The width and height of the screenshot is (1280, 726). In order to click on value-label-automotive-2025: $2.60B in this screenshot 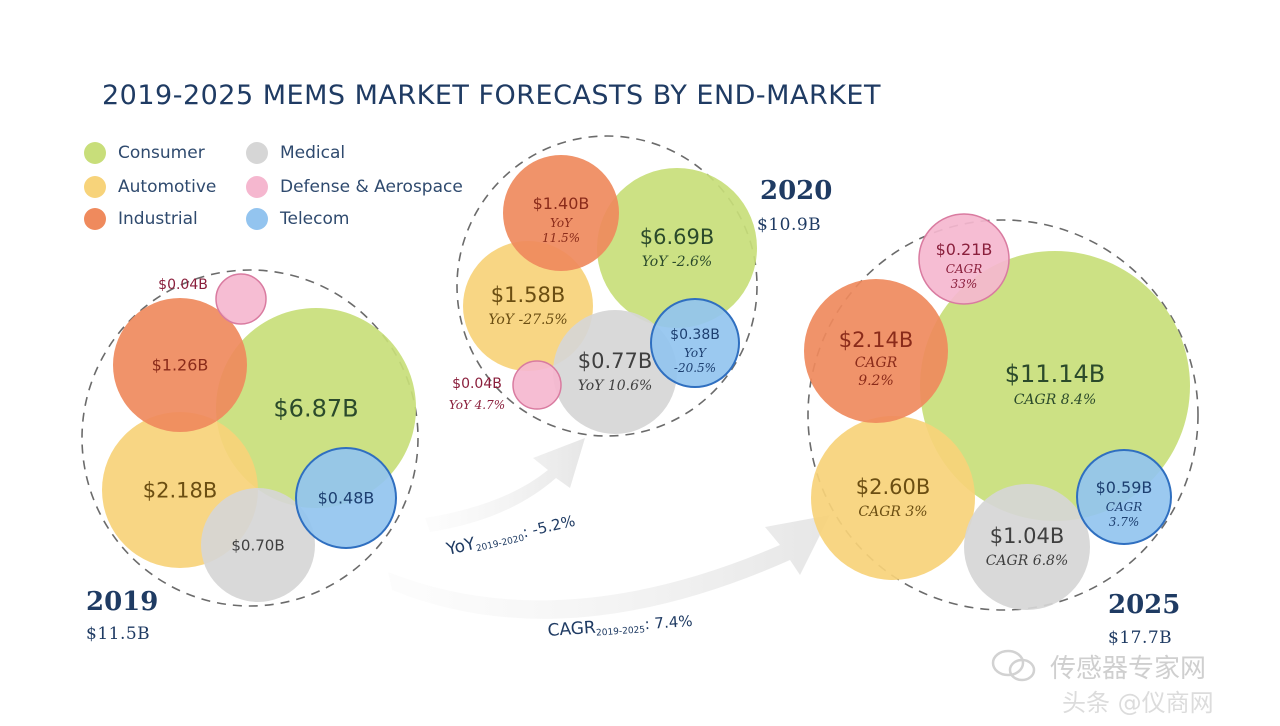, I will do `click(893, 487)`.